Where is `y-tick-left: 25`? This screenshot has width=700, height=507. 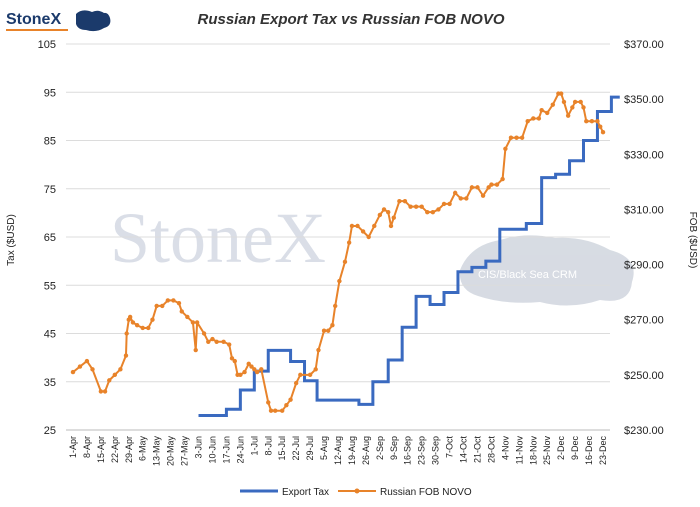 y-tick-left: 25 is located at coordinates (50, 431).